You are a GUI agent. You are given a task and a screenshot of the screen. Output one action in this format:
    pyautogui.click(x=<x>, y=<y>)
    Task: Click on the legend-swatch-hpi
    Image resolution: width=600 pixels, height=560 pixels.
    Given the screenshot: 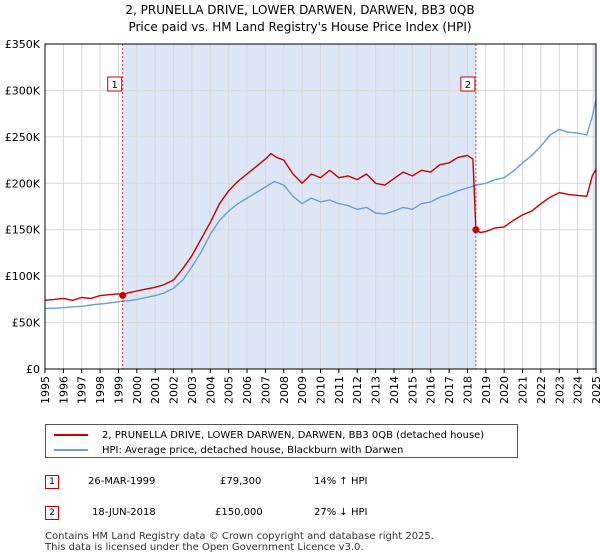 What is the action you would take?
    pyautogui.click(x=71, y=450)
    